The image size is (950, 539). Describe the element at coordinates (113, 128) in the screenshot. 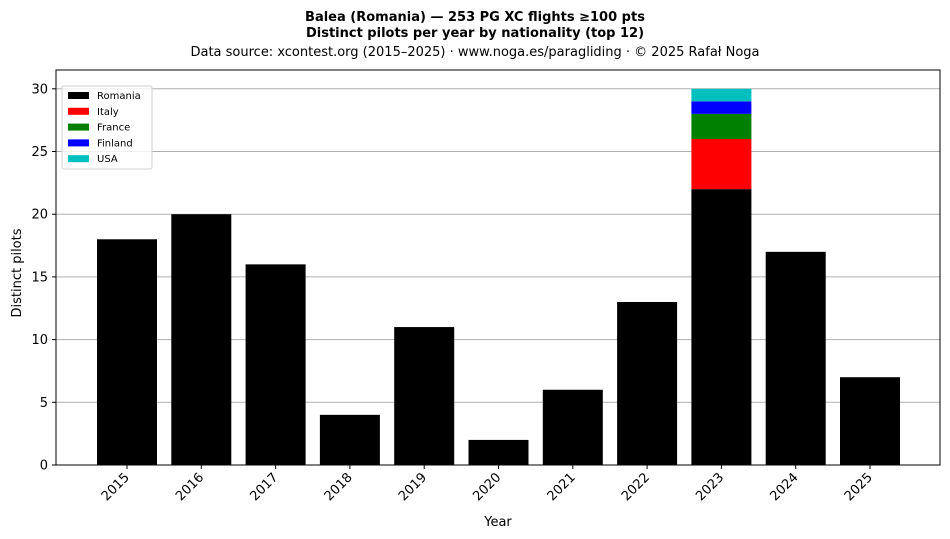

I see `legend-label-france: France` at that location.